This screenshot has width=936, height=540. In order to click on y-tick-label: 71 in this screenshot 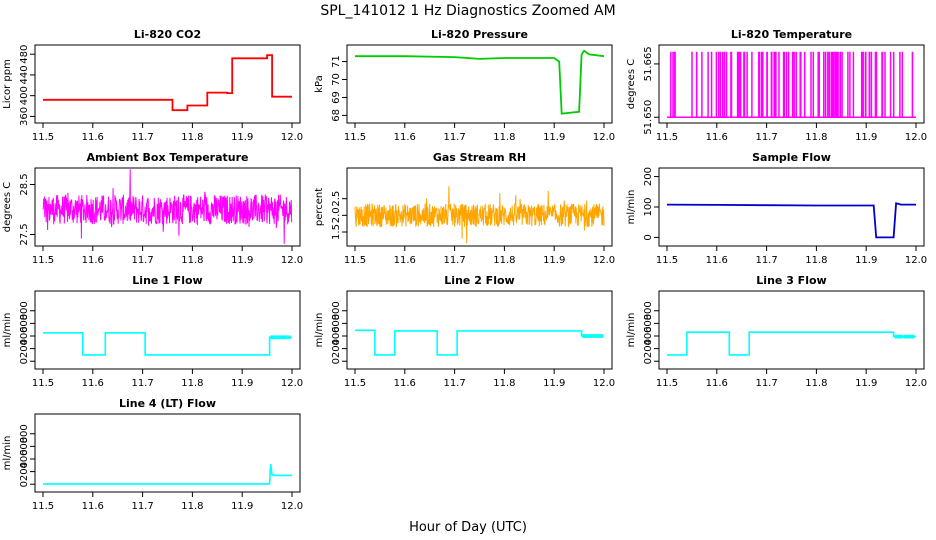, I will do `click(336, 61)`.